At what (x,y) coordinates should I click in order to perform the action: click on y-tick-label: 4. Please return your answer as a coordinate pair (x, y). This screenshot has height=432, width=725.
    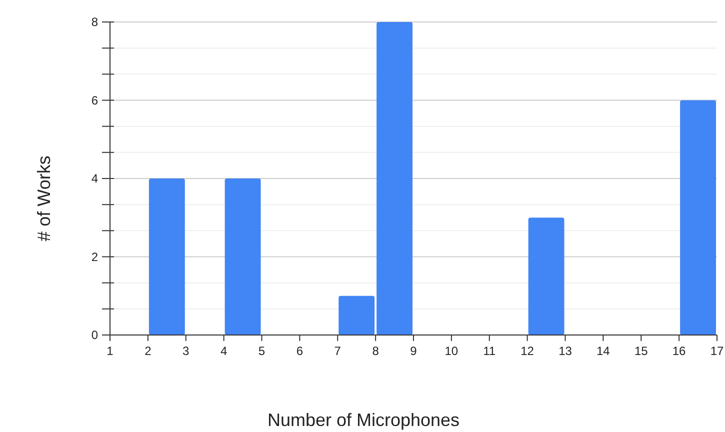
    Looking at the image, I should click on (94, 179).